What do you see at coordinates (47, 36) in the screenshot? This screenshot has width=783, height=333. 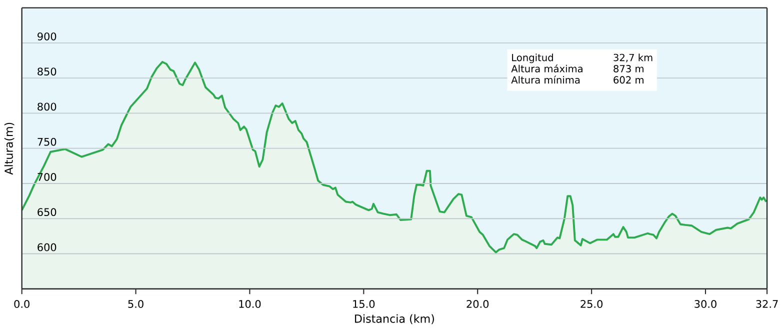 I see `y-tick-label: 900` at bounding box center [47, 36].